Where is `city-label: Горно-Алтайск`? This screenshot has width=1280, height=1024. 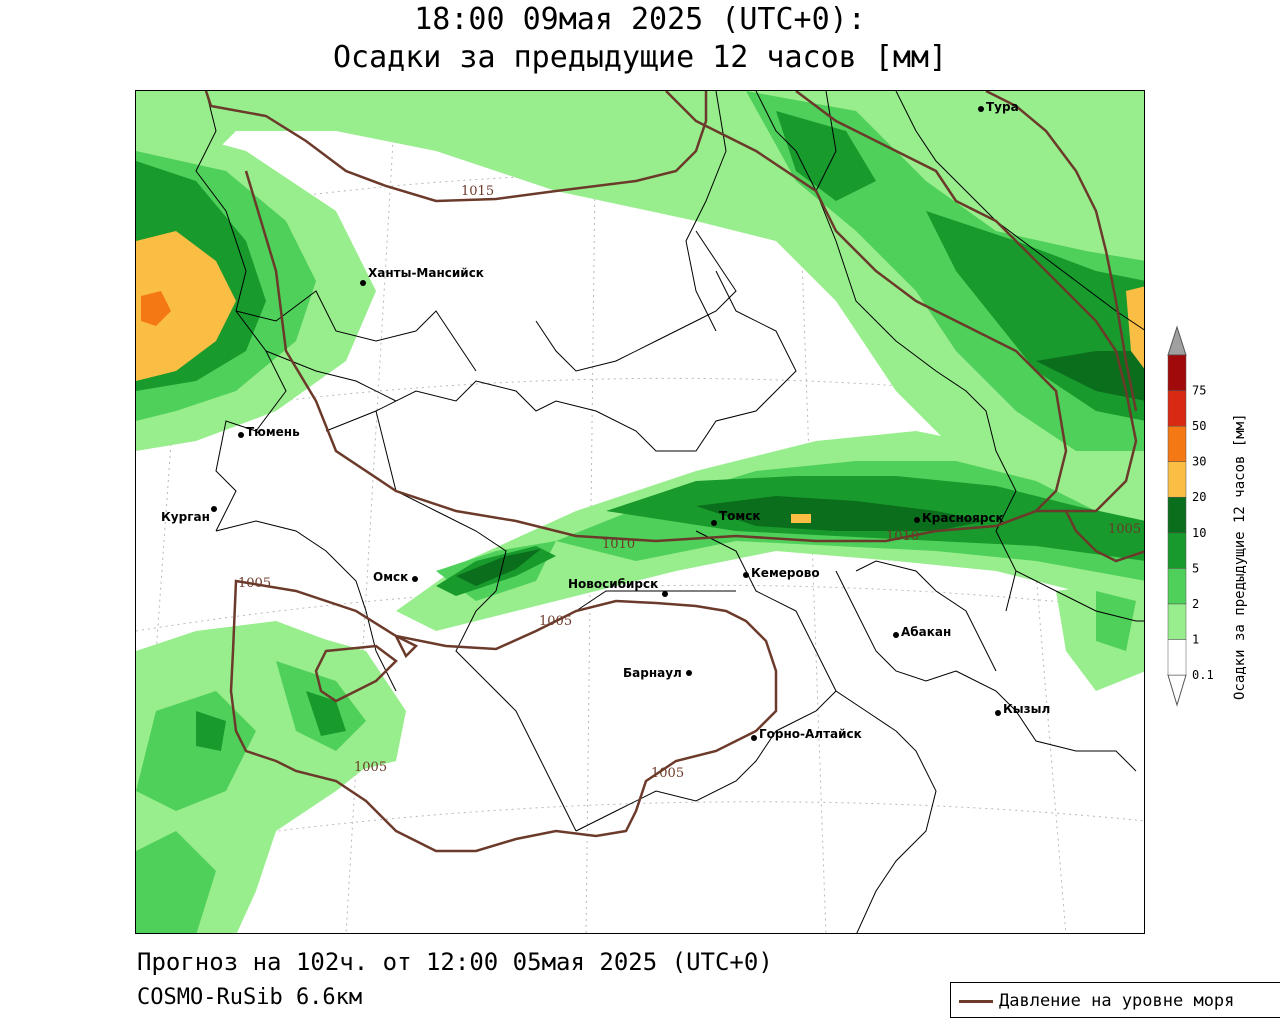 city-label: Горно-Алтайск is located at coordinates (810, 734).